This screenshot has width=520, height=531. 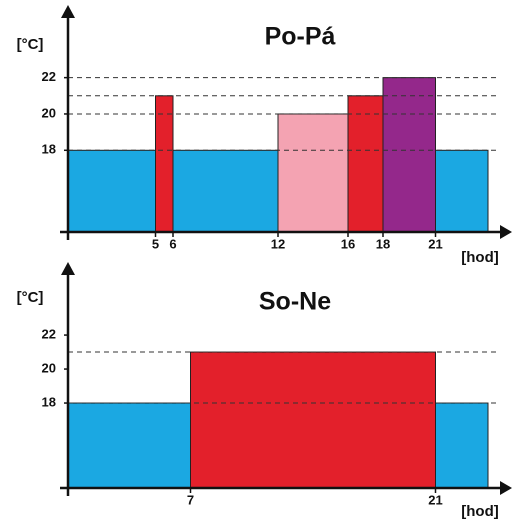 I want to click on x-tick-label: 5, so click(x=155, y=243).